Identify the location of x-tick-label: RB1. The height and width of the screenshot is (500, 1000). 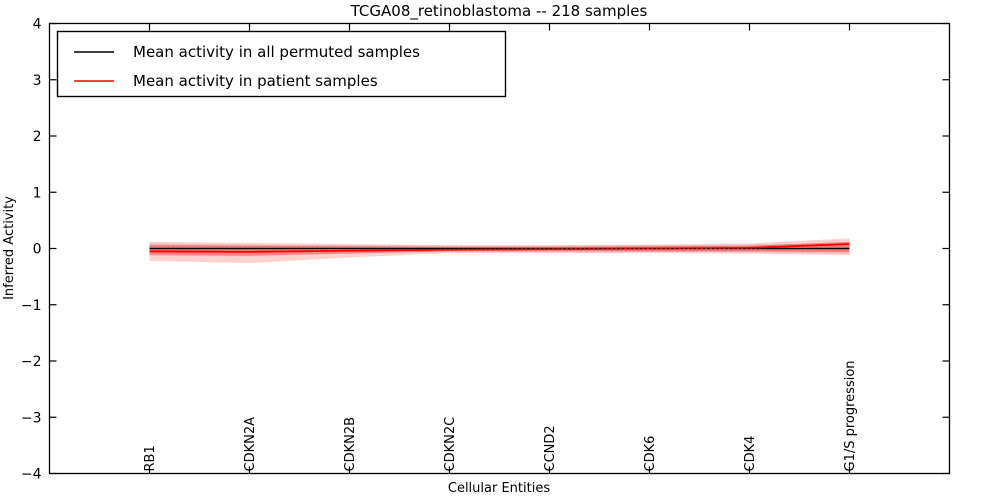
(150, 458).